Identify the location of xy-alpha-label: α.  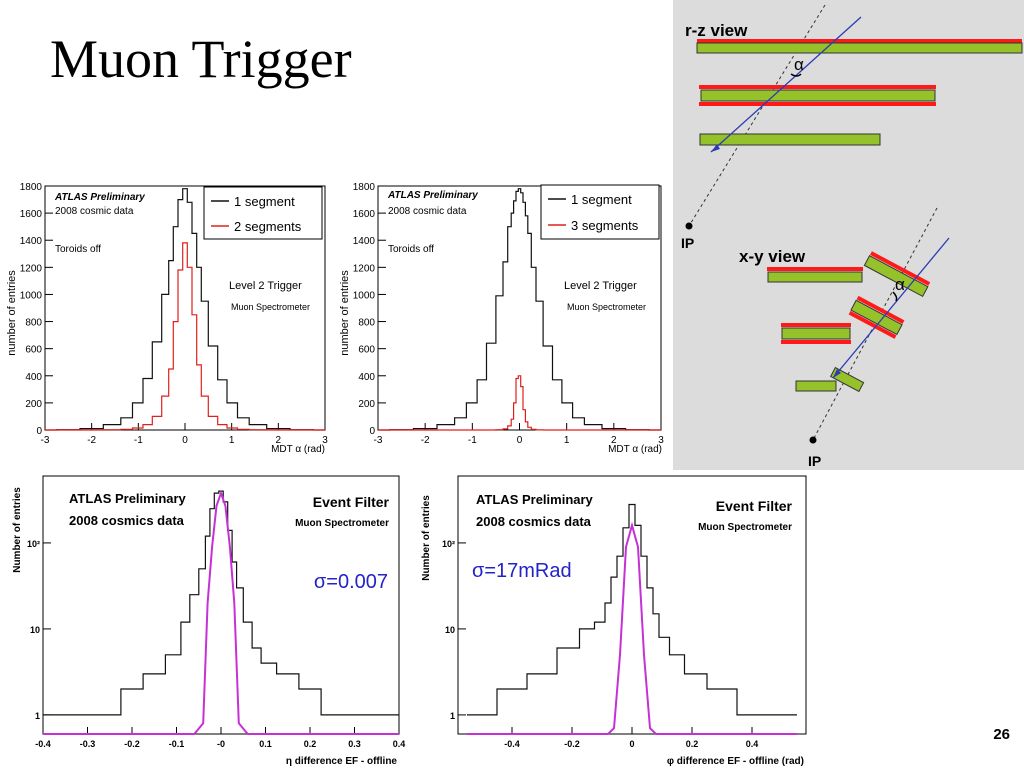
(900, 284).